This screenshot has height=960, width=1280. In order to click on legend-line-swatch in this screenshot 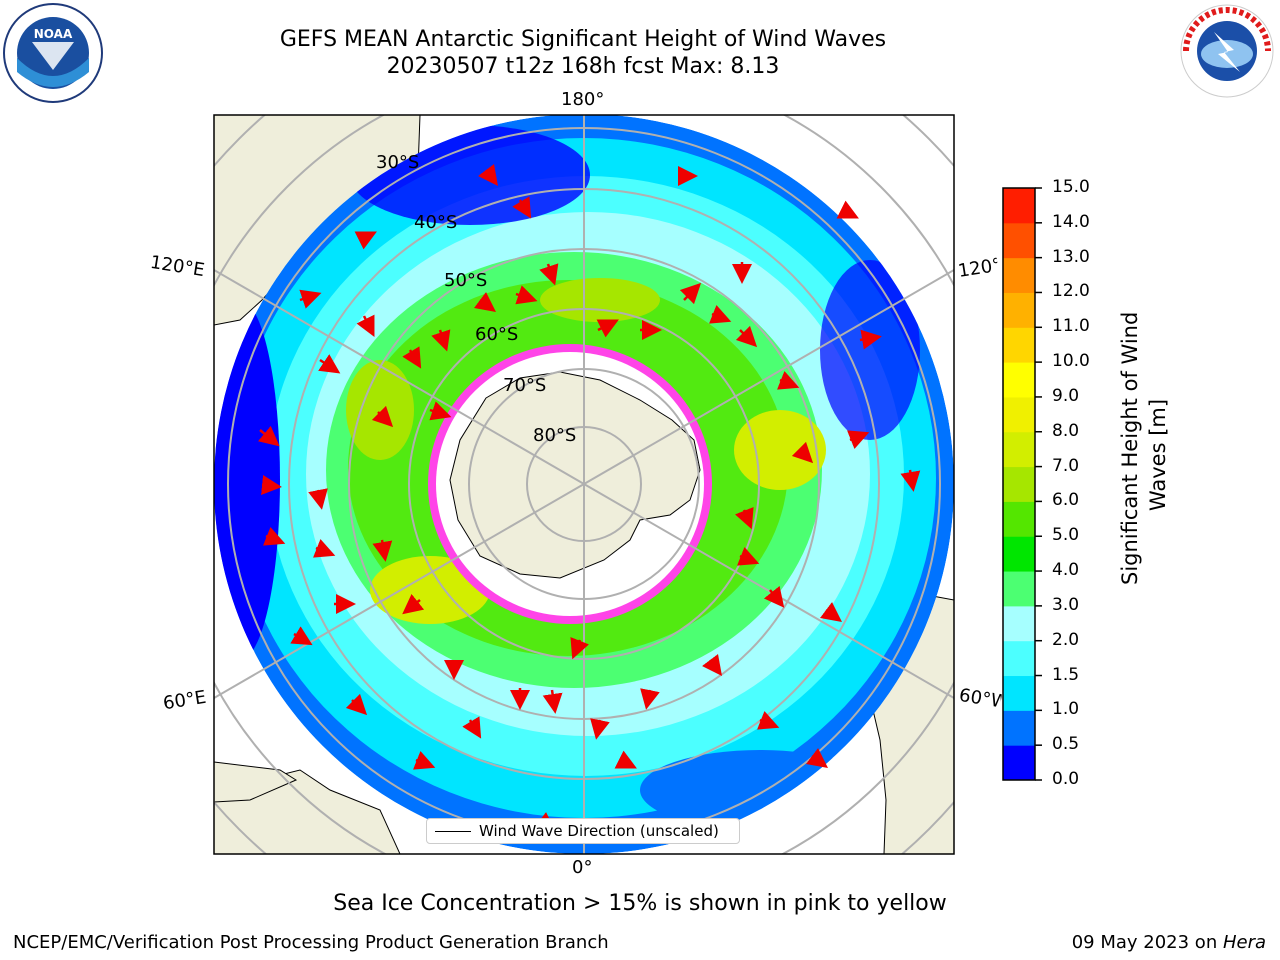, I will do `click(453, 831)`.